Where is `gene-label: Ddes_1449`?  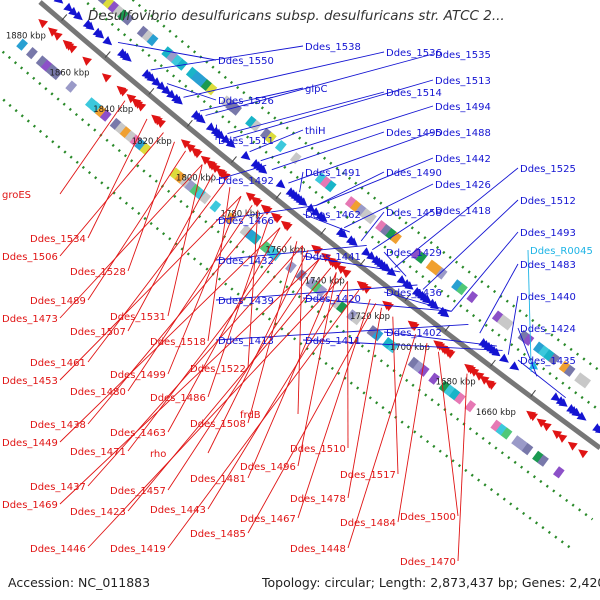
gene-label: Ddes_1449 is located at coordinates (30, 443).